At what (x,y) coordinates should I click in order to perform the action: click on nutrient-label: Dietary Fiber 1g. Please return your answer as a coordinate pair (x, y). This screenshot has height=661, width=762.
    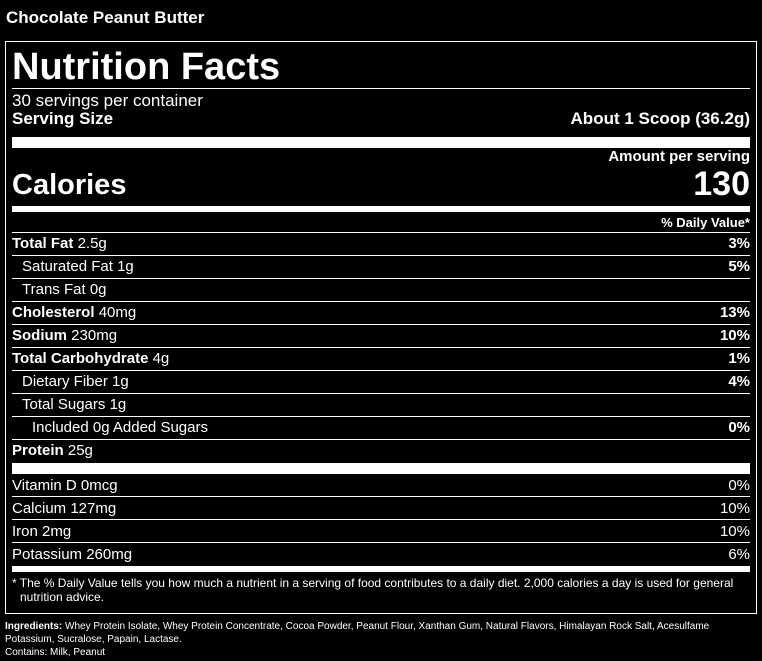
    Looking at the image, I should click on (70, 382).